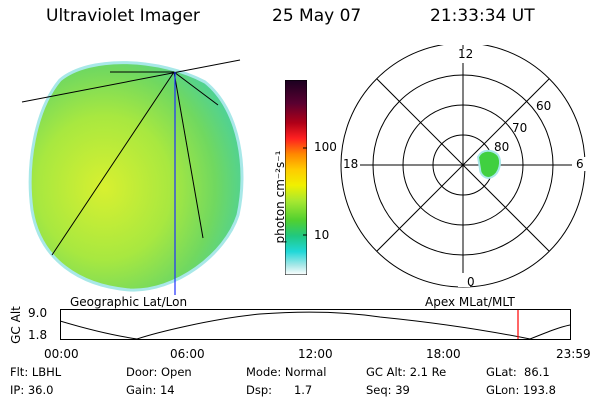 This screenshot has width=600, height=400. I want to click on status-glon: GLon: 193.8, so click(521, 390).